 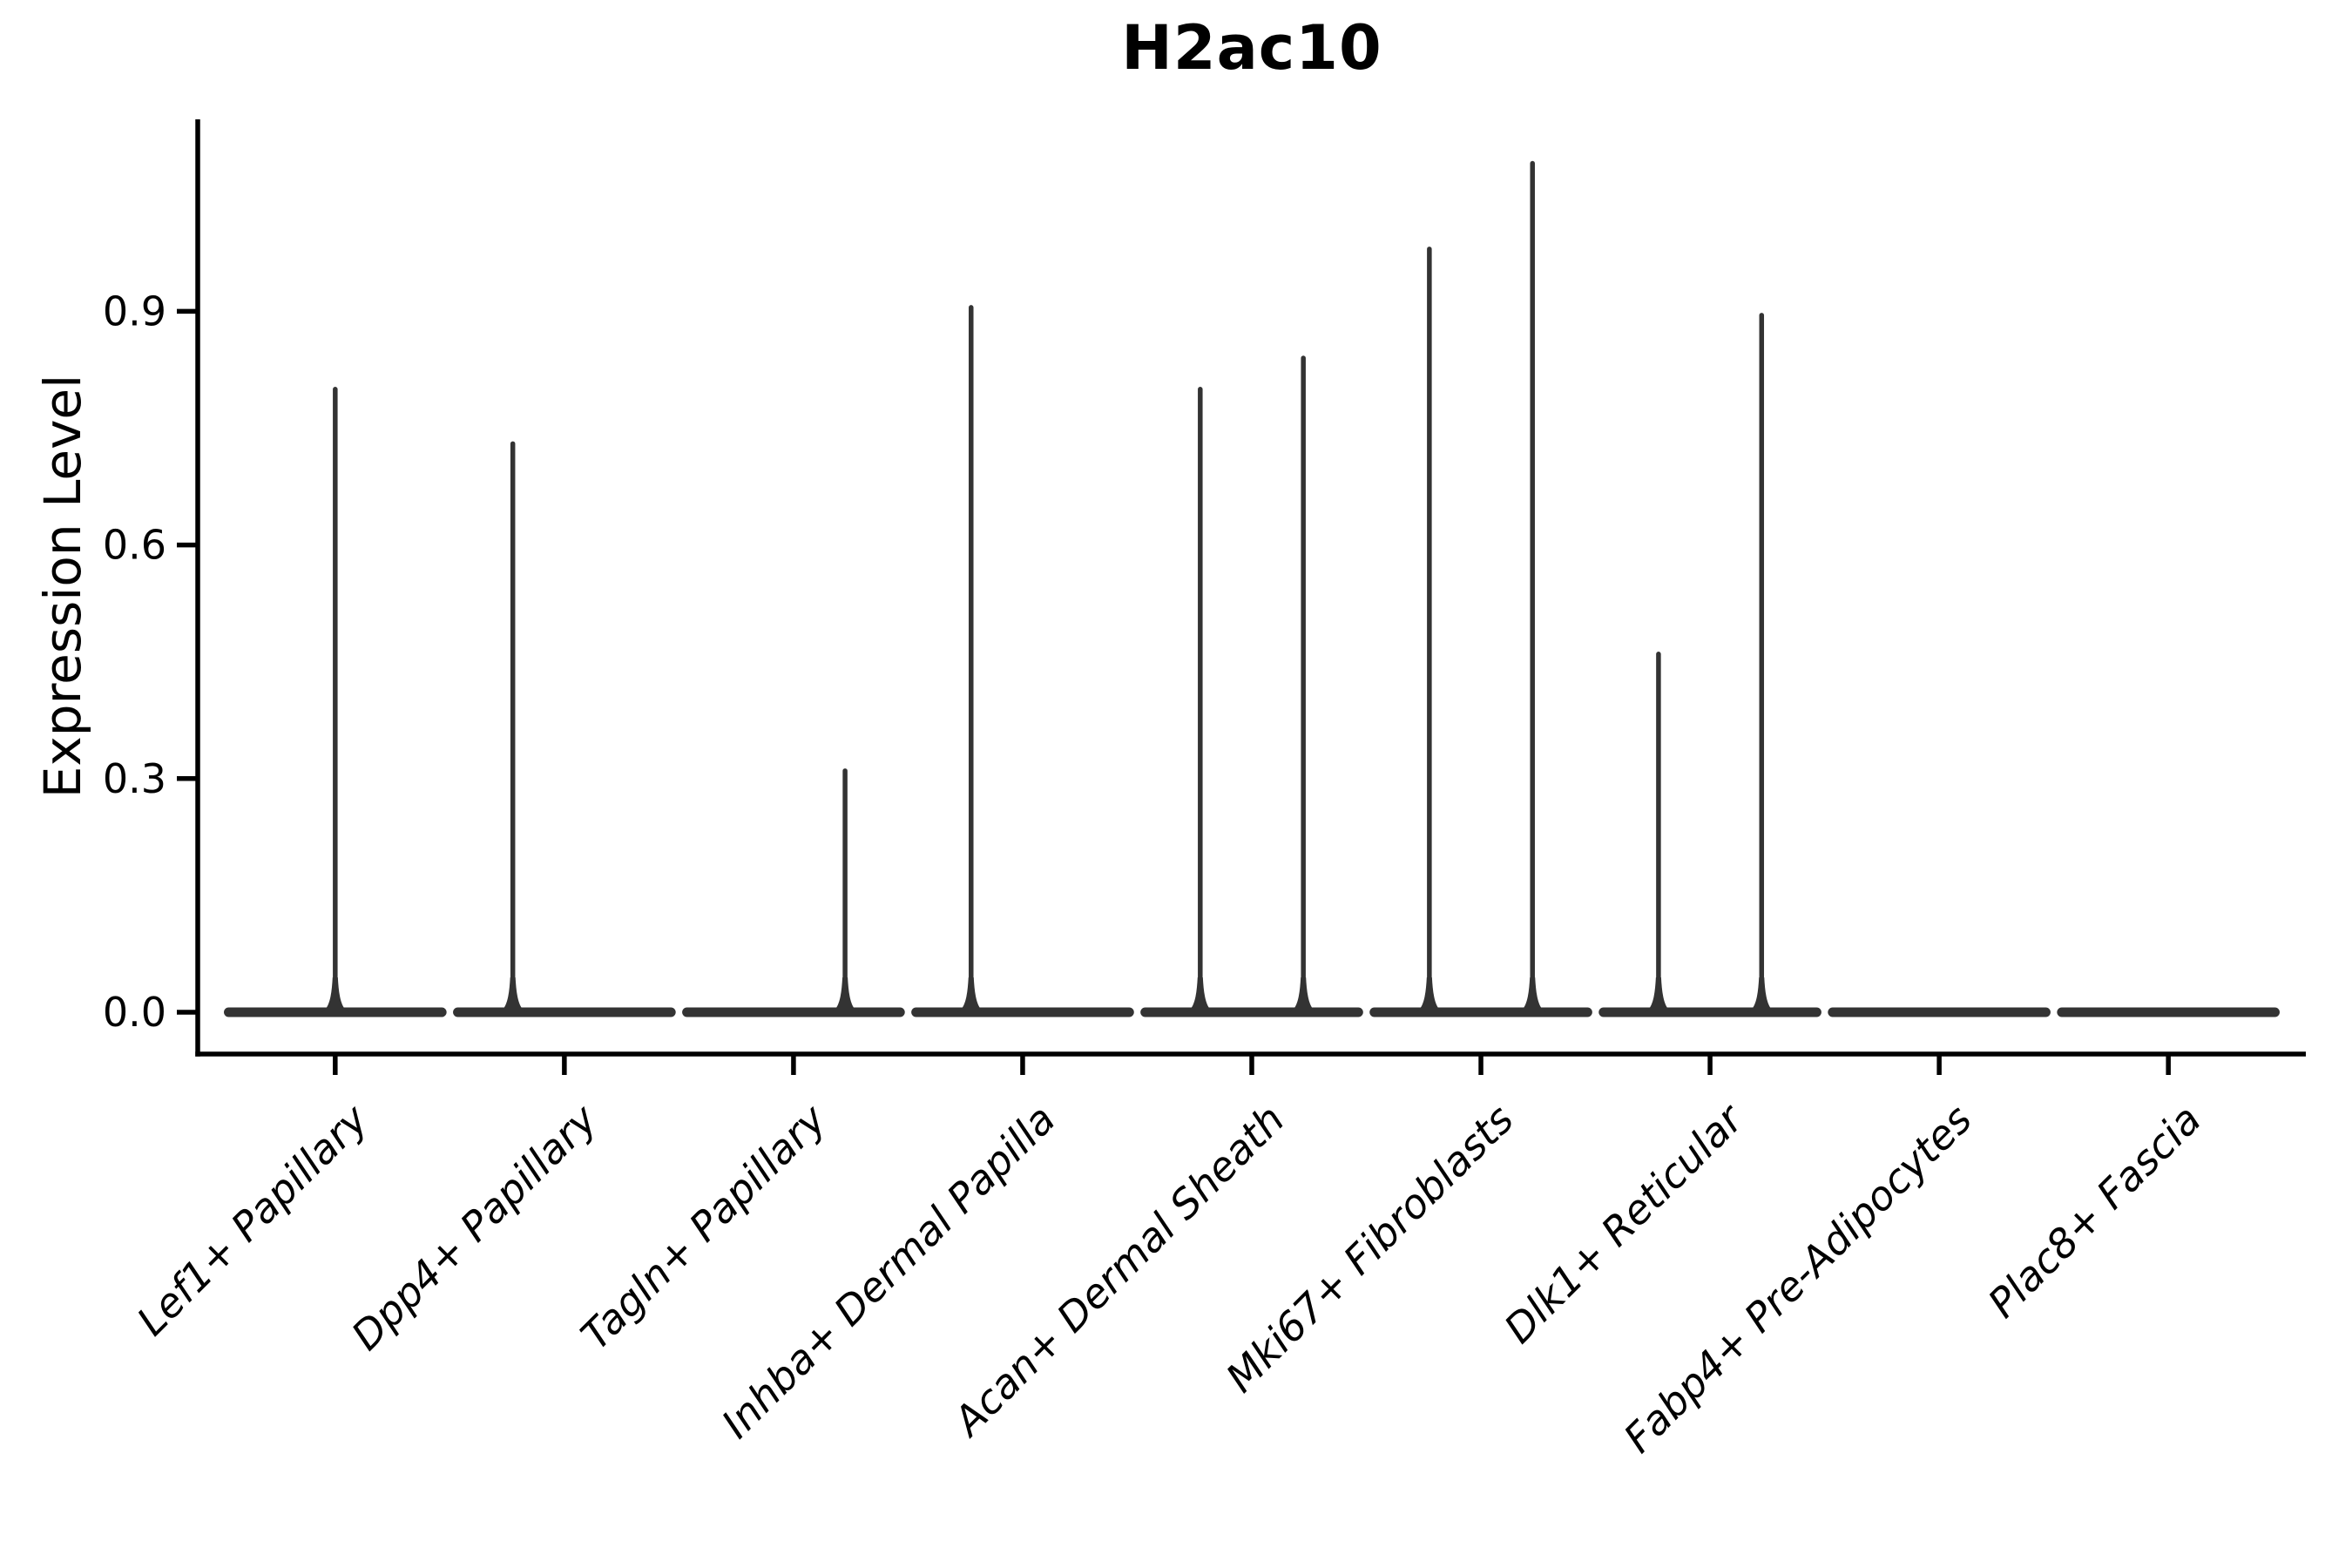 What do you see at coordinates (134, 545) in the screenshot?
I see `y-tick-label: 0.6` at bounding box center [134, 545].